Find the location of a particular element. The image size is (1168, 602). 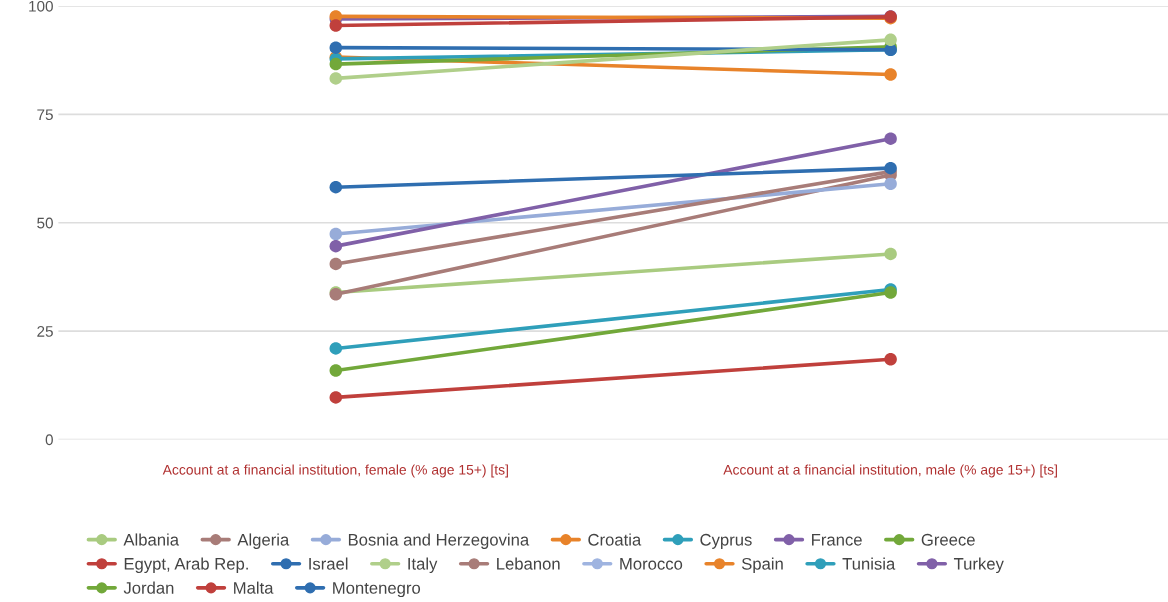

x-tick-label: Account at a financial institution, female (% age 15+) [ts] is located at coordinates (335, 471).